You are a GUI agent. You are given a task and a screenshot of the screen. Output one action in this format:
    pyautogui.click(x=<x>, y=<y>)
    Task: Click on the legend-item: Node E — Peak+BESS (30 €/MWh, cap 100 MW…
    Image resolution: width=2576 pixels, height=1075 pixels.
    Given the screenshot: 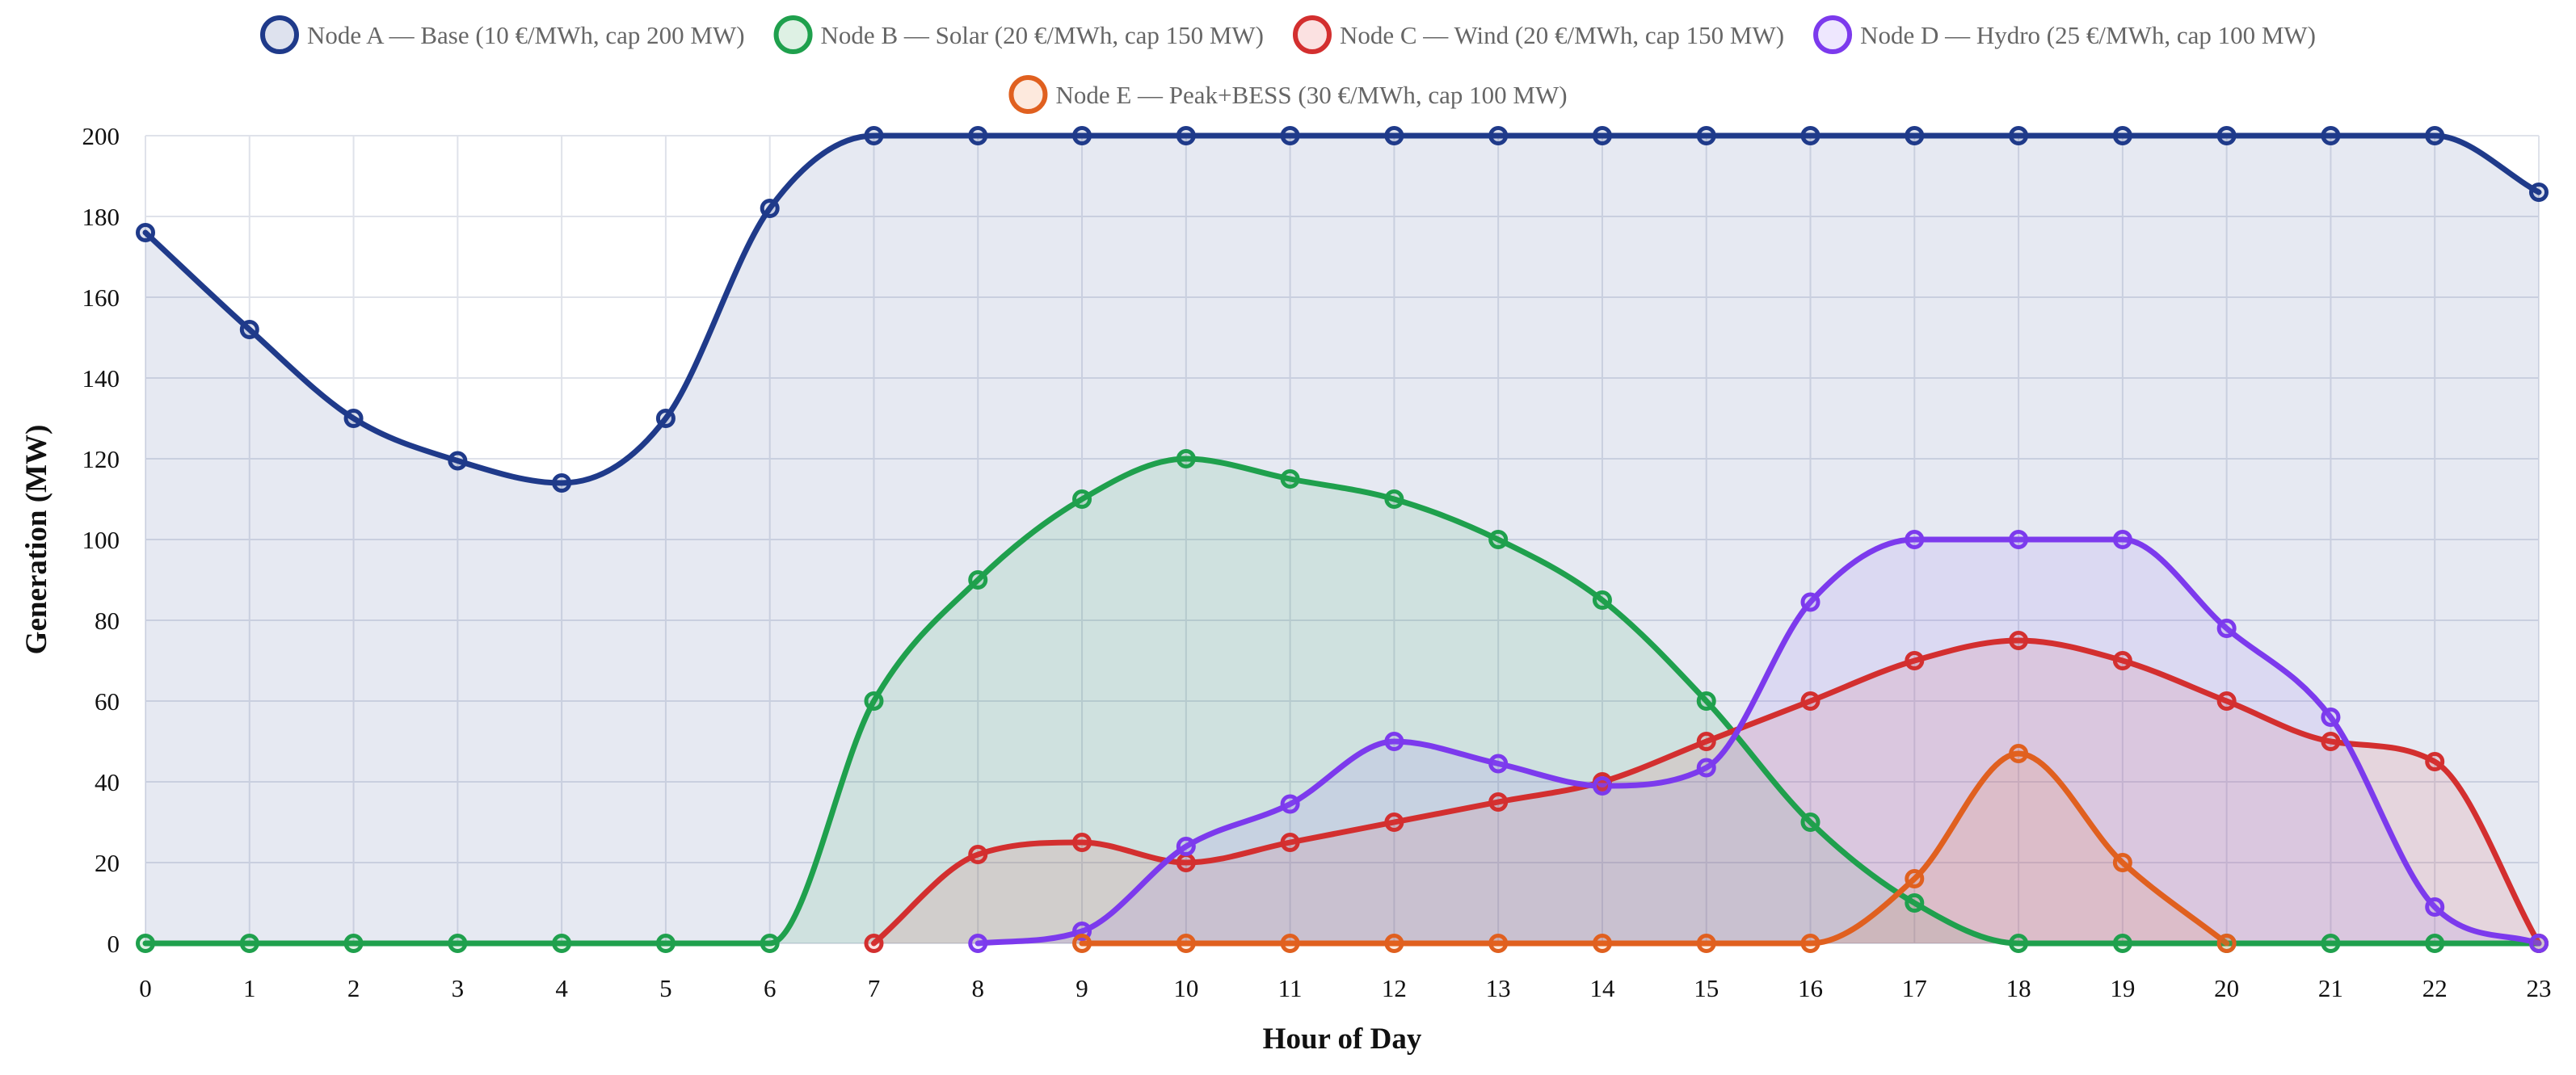 What is the action you would take?
    pyautogui.click(x=1288, y=95)
    